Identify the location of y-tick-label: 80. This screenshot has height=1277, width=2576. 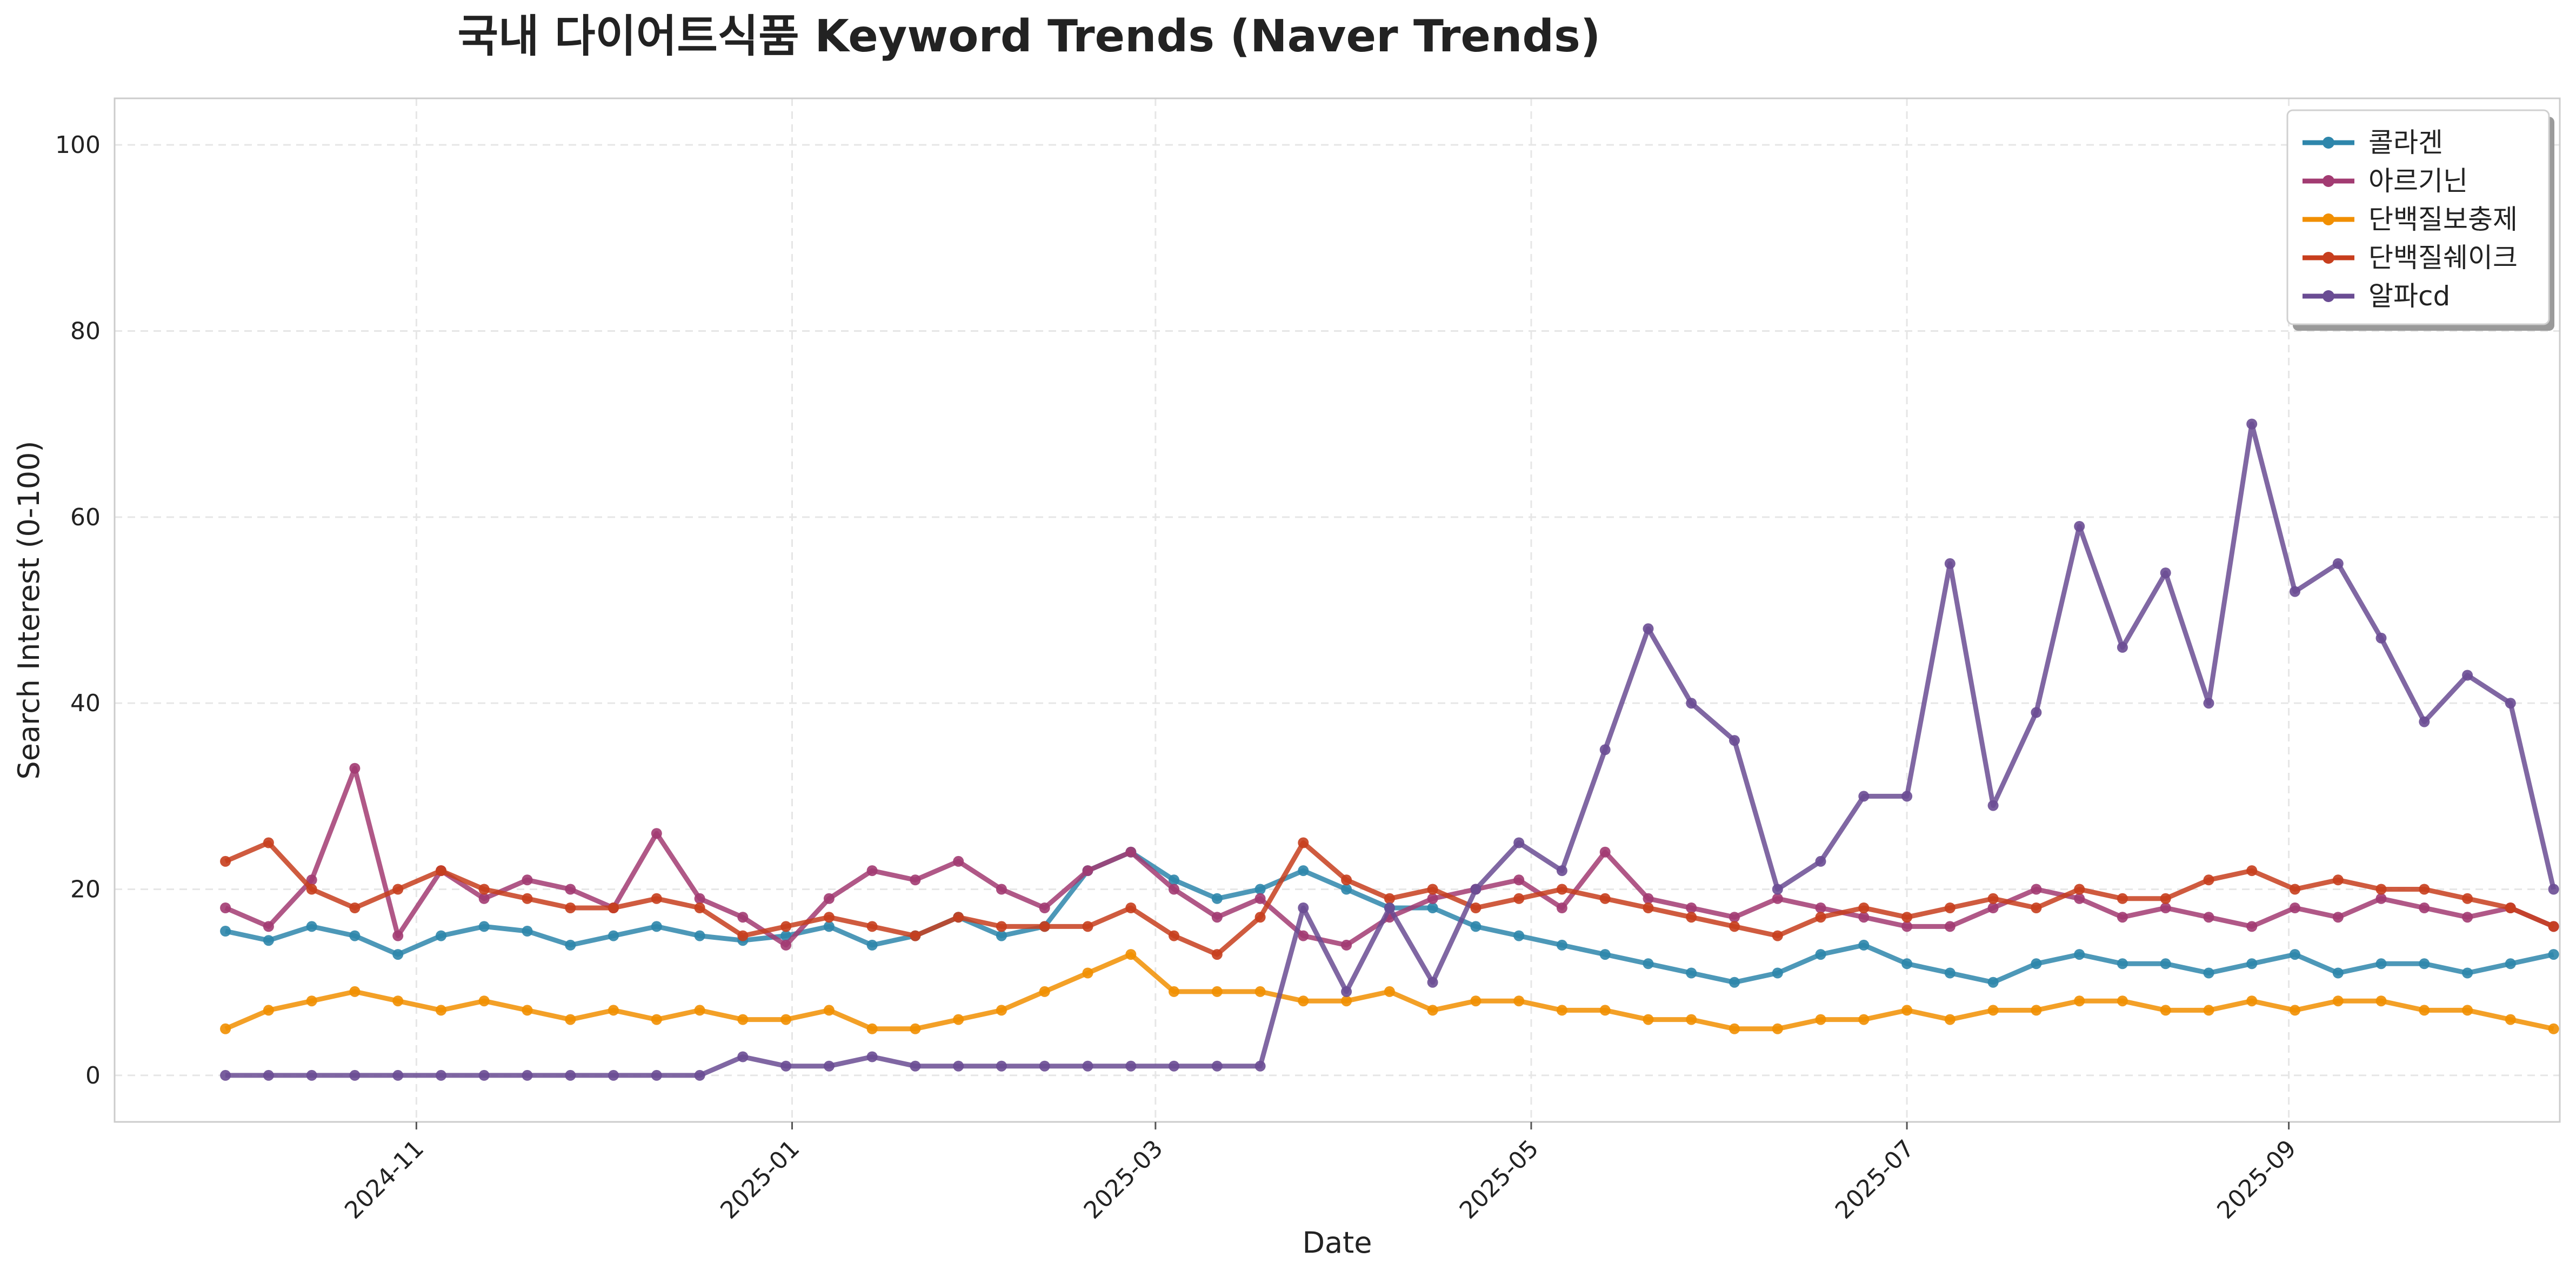
(85, 331).